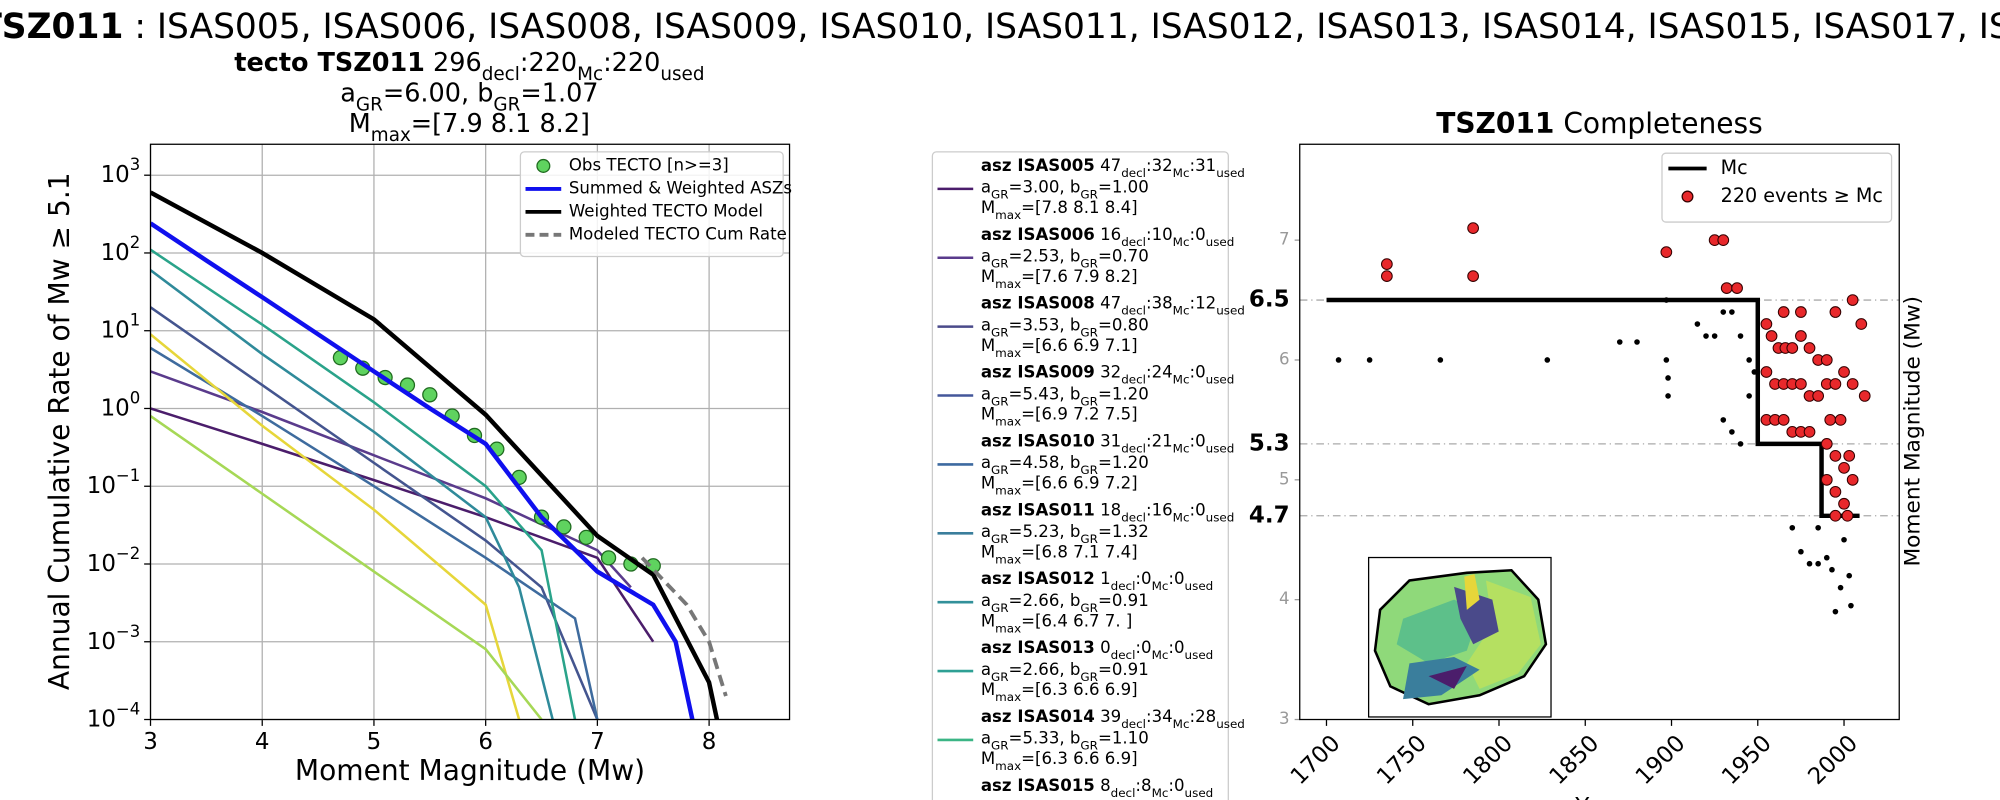 Image resolution: width=2000 pixels, height=800 pixels. Describe the element at coordinates (1076, 620) in the screenshot. I see `text-run: =[6.4 6.7 7. ]` at that location.